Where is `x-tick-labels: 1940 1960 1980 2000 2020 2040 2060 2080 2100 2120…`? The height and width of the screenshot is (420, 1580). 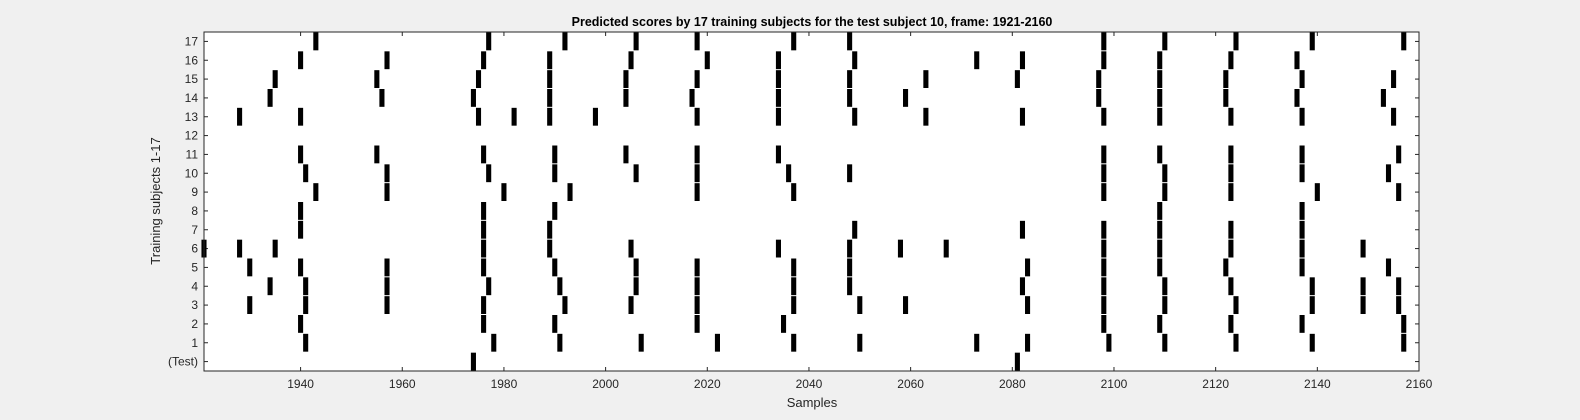
x-tick-labels: 1940 1960 1980 2000 2020 2040 2060 2080 2100 2120… is located at coordinates (859, 384).